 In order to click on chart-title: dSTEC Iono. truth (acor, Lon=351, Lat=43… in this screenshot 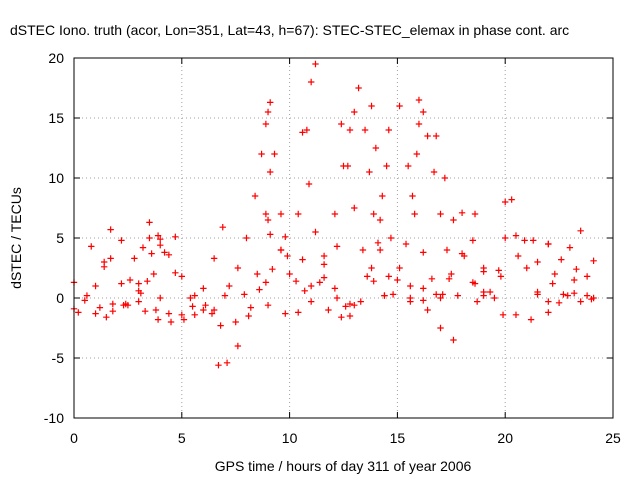, I will do `click(289, 30)`.